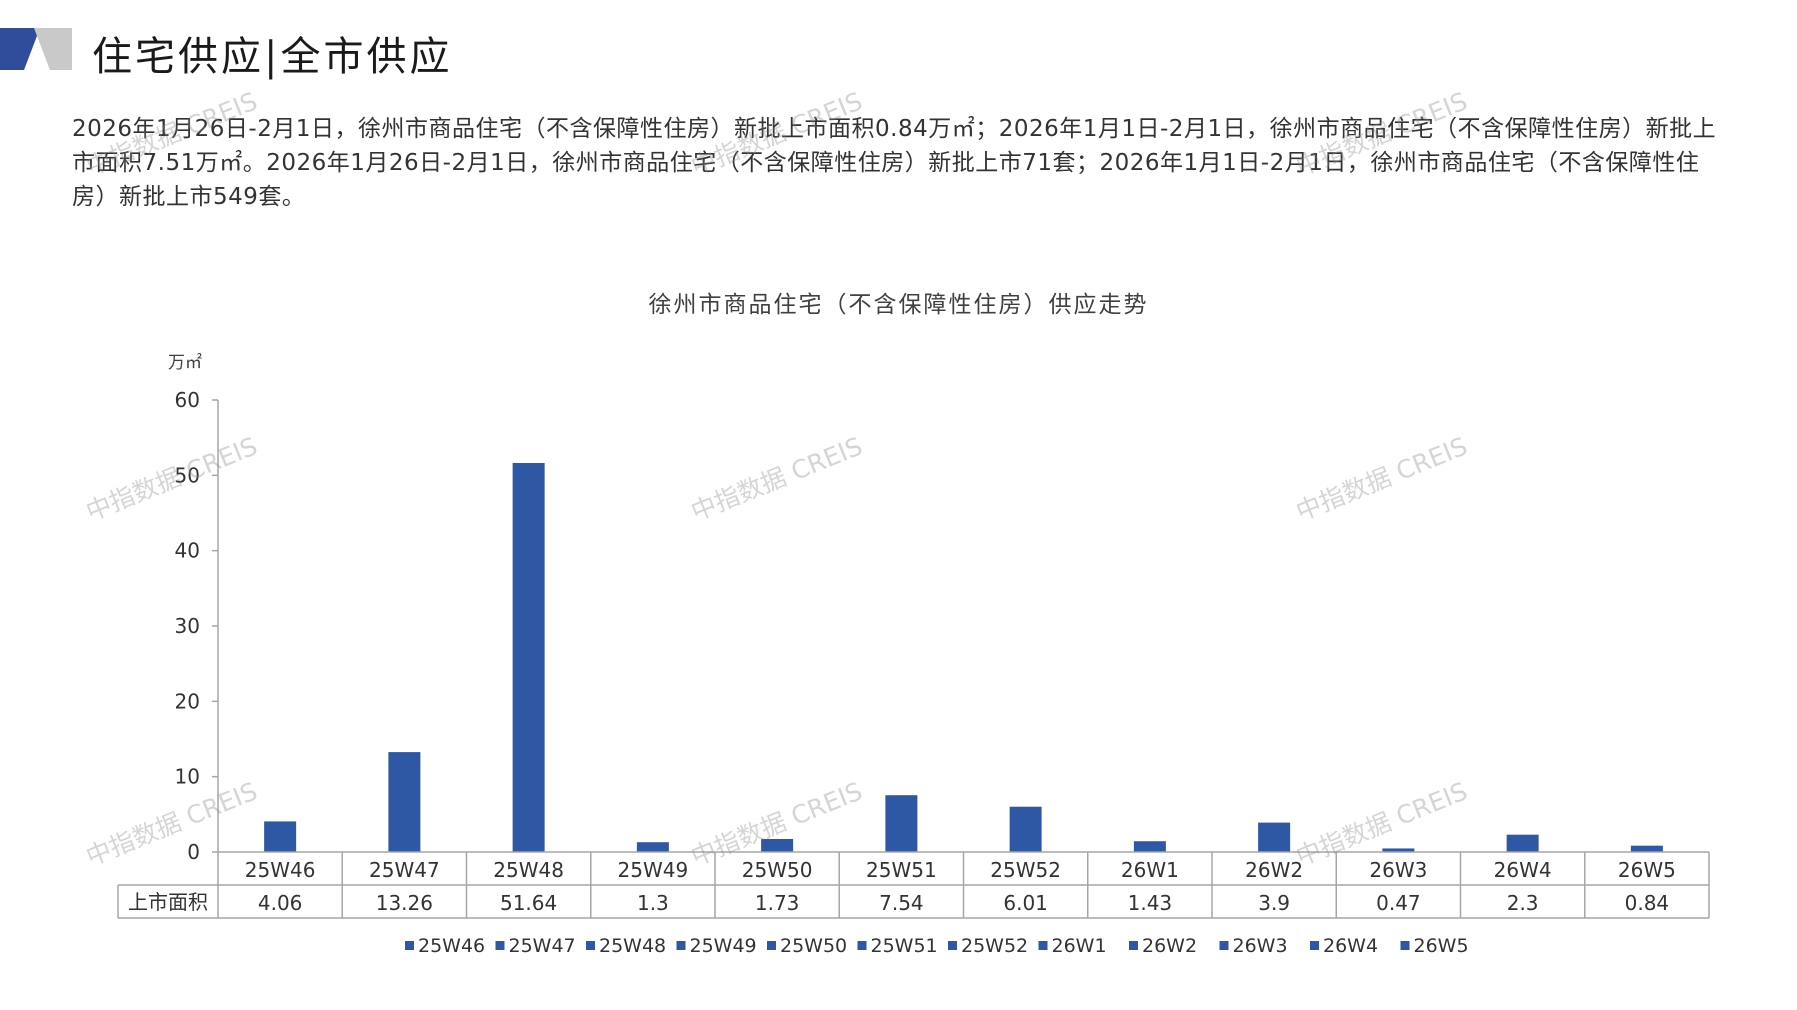 Image resolution: width=1797 pixels, height=1010 pixels. Describe the element at coordinates (1025, 870) in the screenshot. I see `x-category-label: 25W52` at that location.